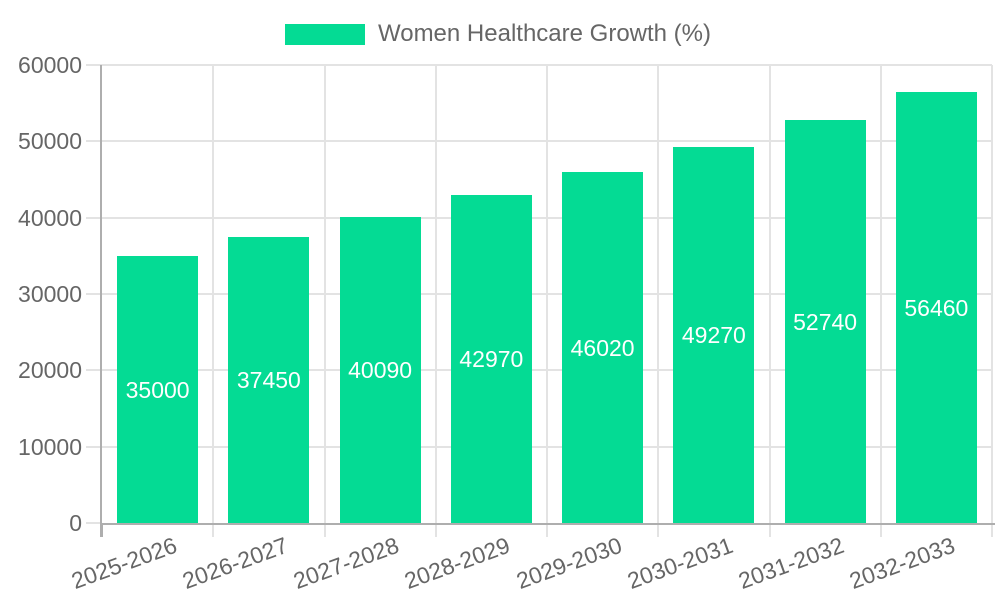  Describe the element at coordinates (50, 370) in the screenshot. I see `y-axis-tick-label: 20000` at that location.